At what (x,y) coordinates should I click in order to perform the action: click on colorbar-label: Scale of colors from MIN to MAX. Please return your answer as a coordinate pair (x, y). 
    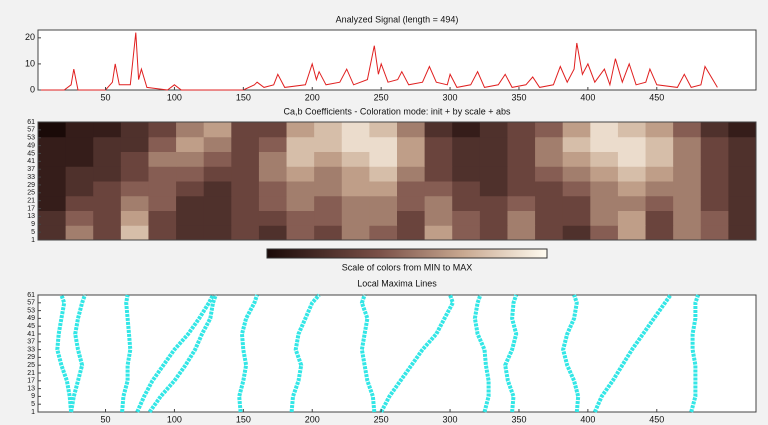
    Looking at the image, I should click on (407, 267).